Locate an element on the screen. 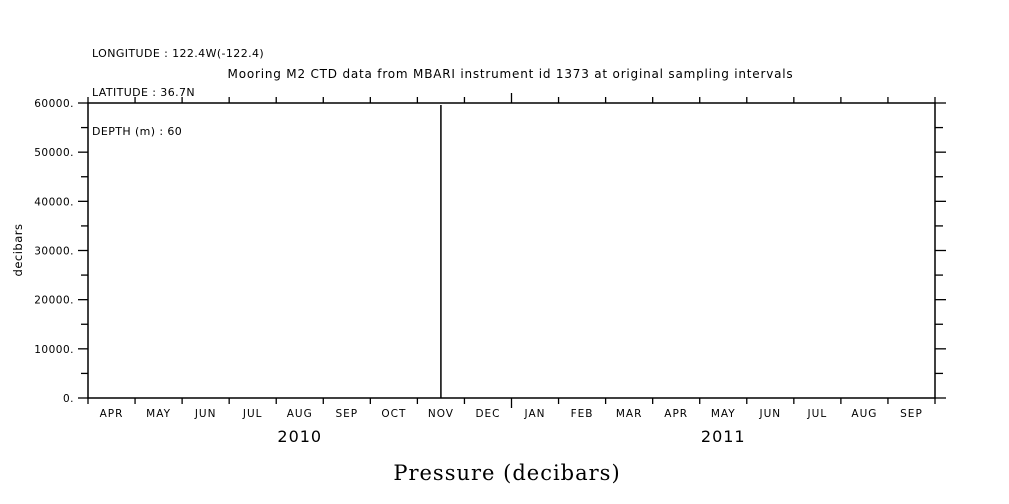 This screenshot has height=504, width=1009. metadata-depth: DEPTH (m) : 60 is located at coordinates (137, 131).